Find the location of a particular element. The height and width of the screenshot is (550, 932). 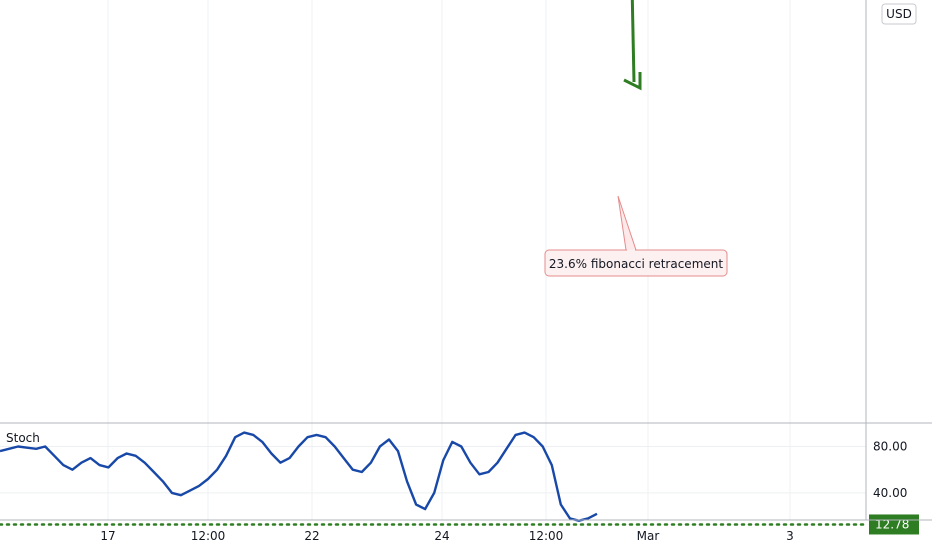

callout-text: 23.6% fibonacci retracement is located at coordinates (636, 264).